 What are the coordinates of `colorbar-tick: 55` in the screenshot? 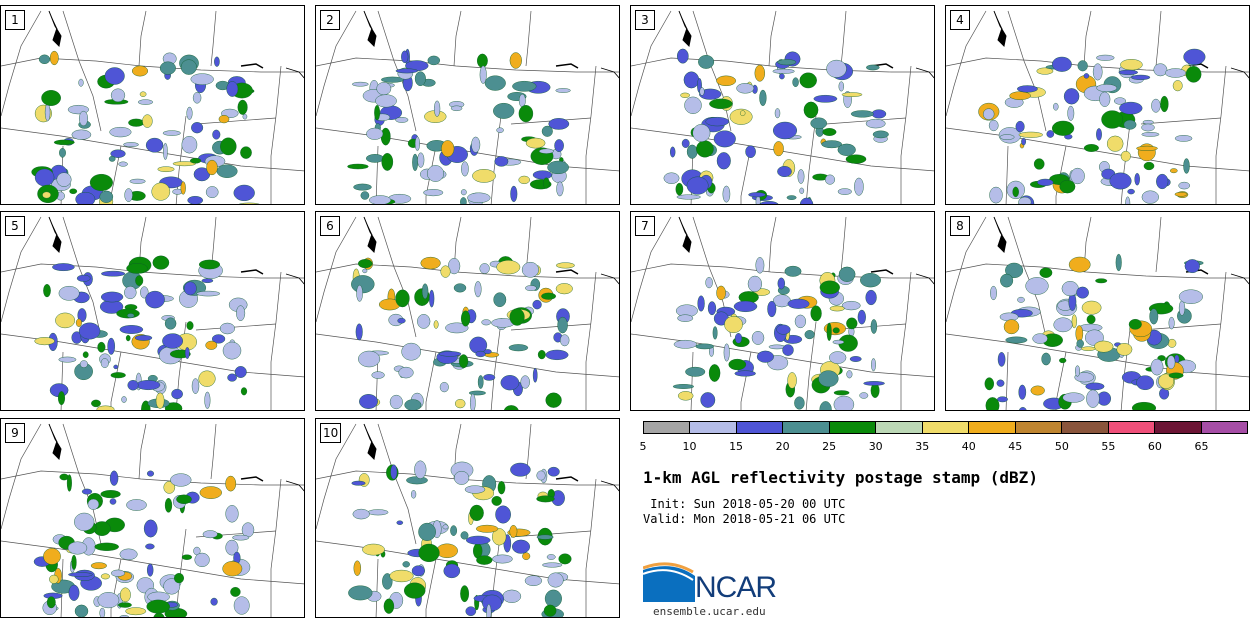 It's located at (1108, 446).